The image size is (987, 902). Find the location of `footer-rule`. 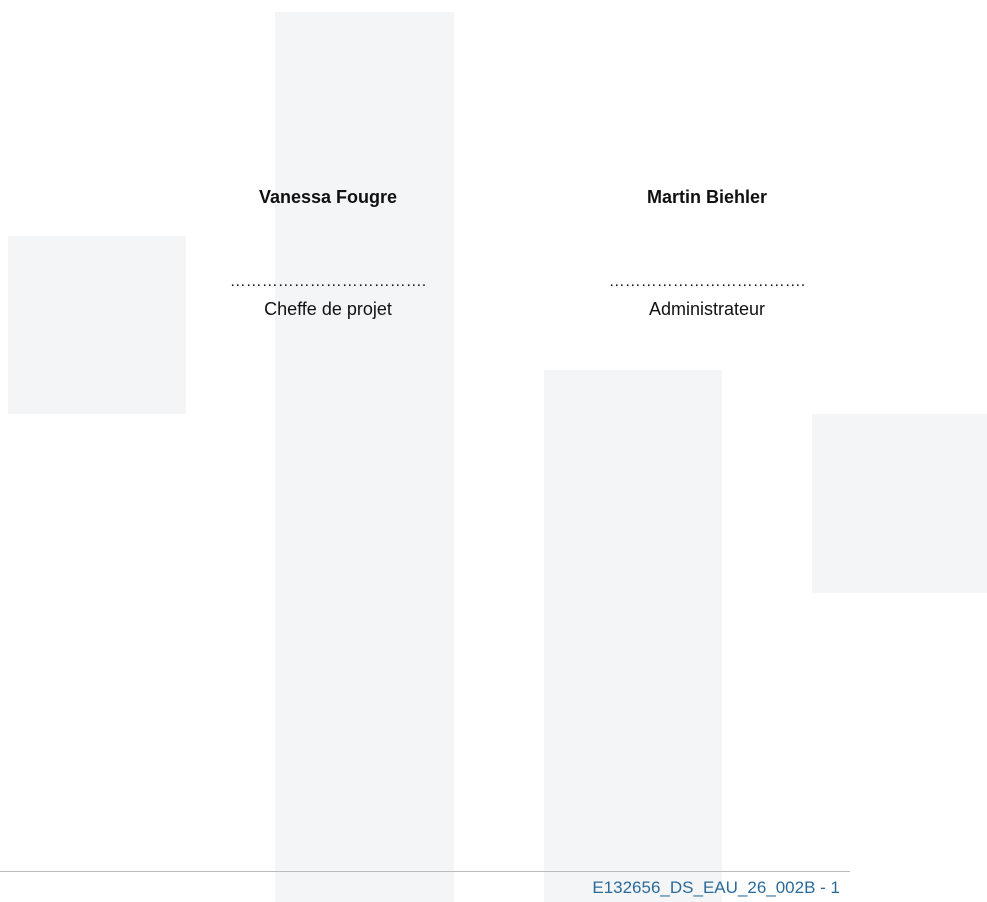

footer-rule is located at coordinates (425, 871).